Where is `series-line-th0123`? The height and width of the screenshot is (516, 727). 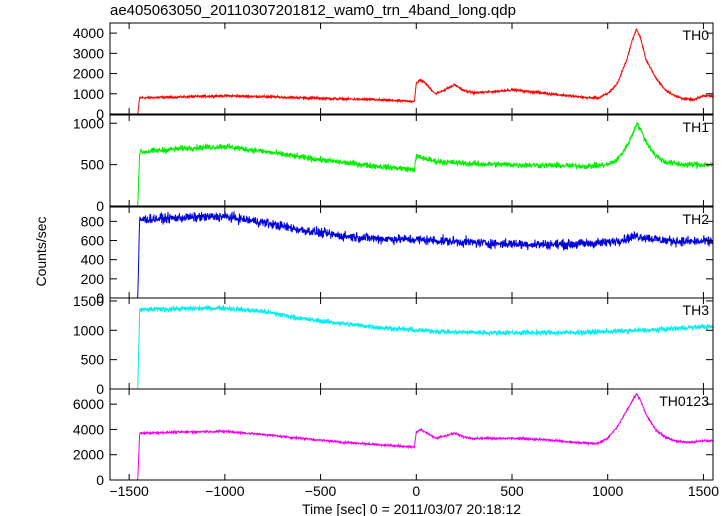
series-line-th0123 is located at coordinates (411, 436).